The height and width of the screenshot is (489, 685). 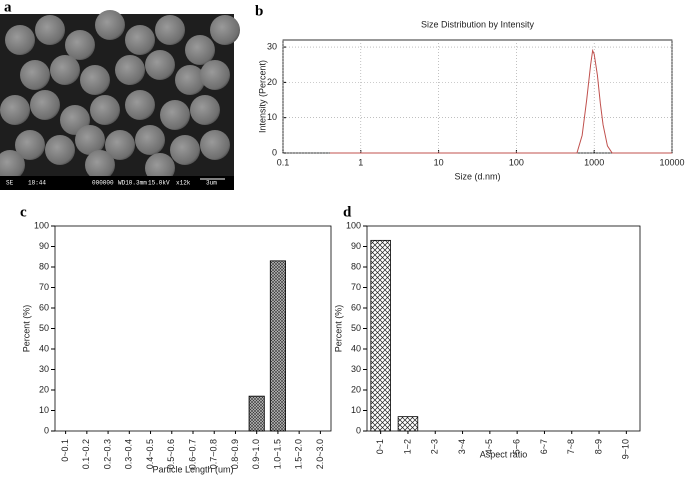 What do you see at coordinates (262, 96) in the screenshot?
I see `y-axis-label: Intensity (Percent)` at bounding box center [262, 96].